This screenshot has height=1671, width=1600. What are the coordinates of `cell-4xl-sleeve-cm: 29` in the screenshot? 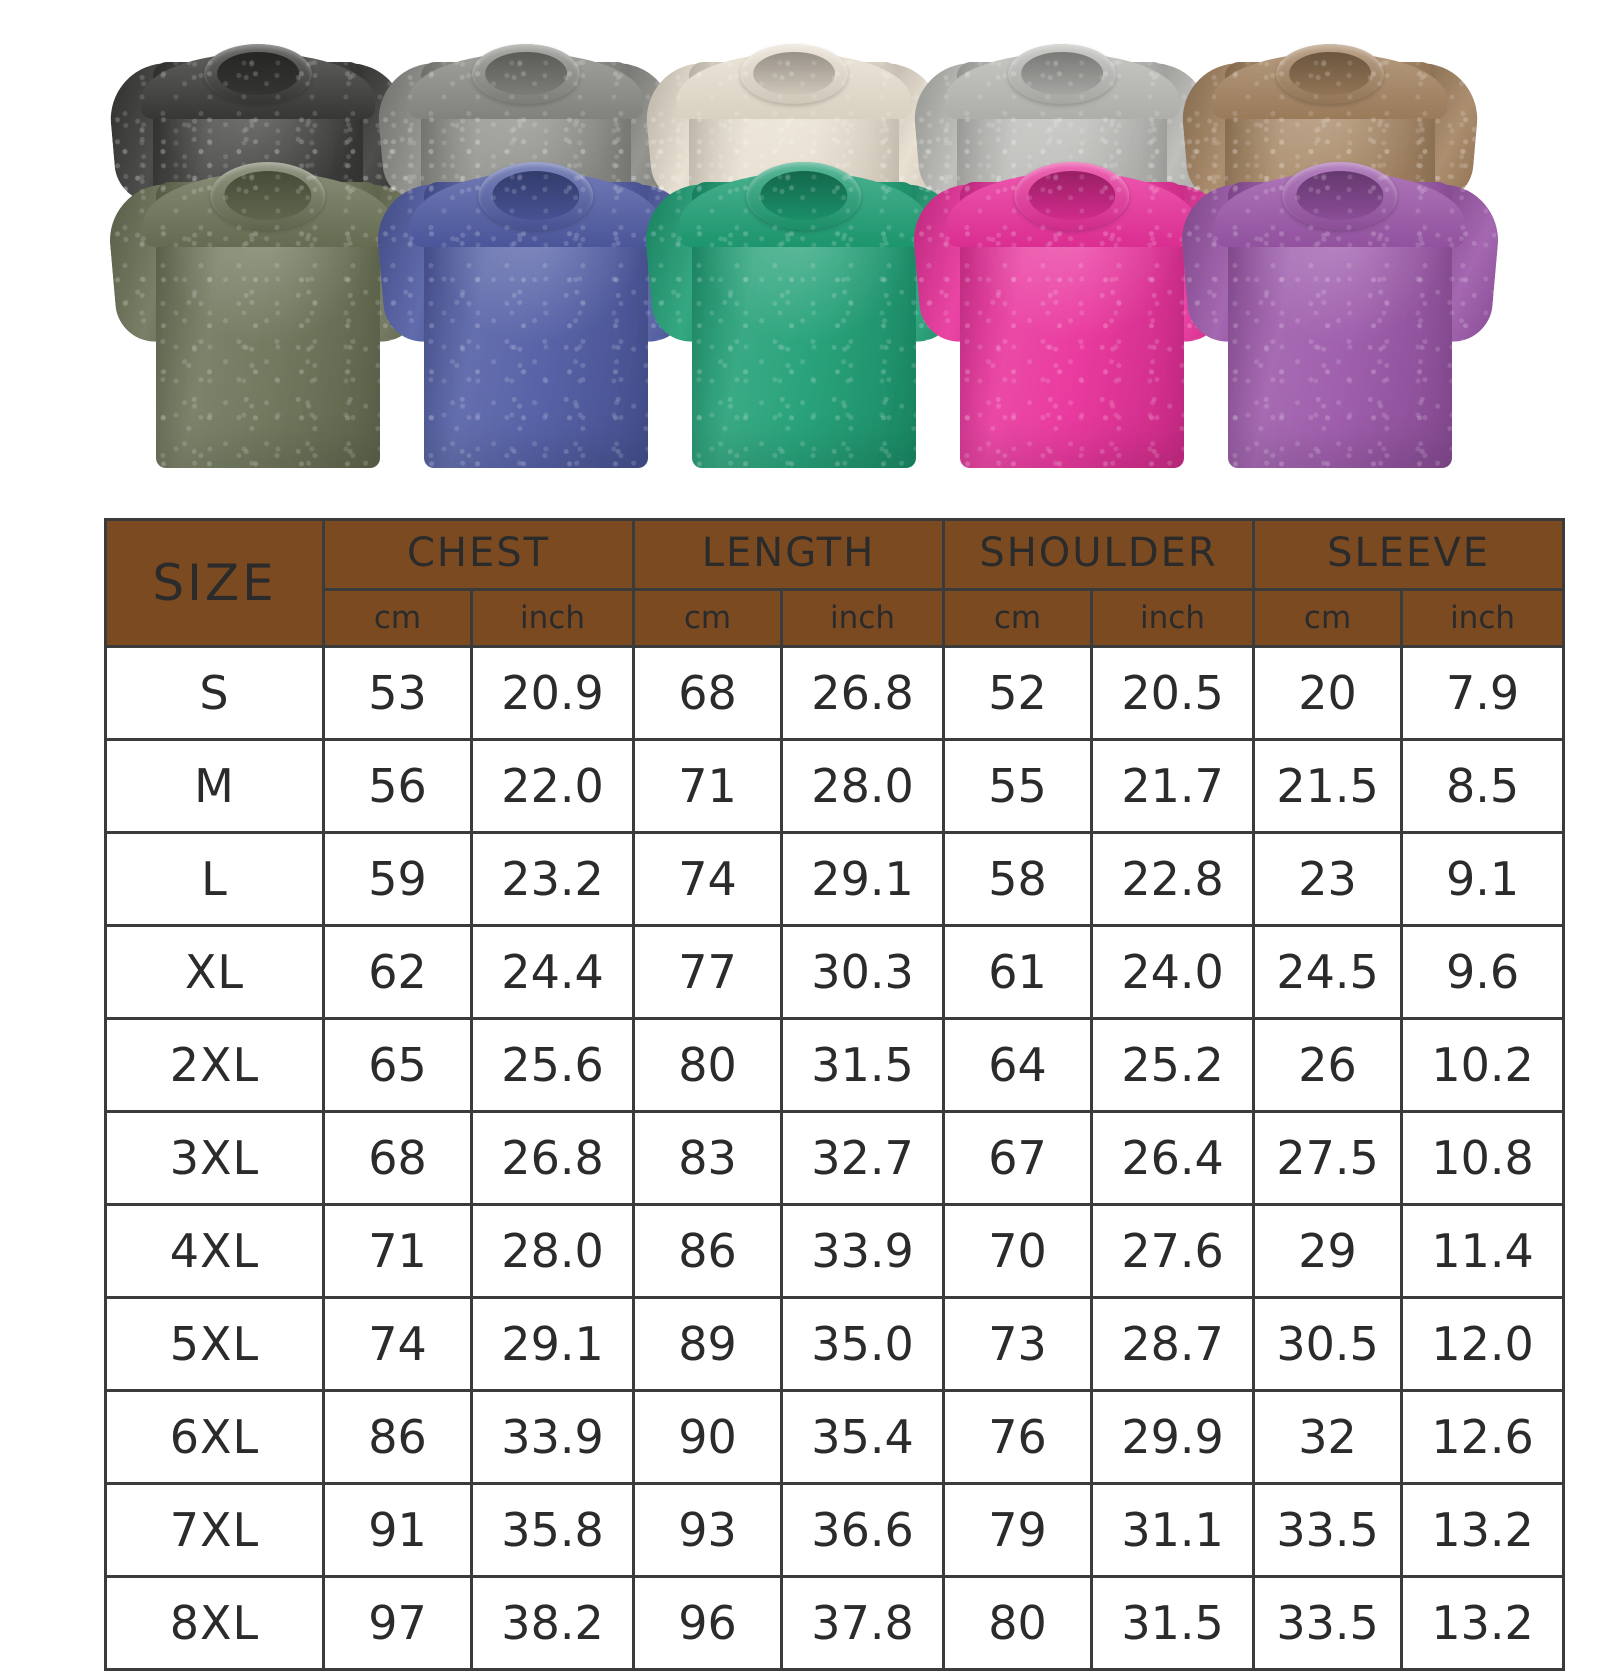 It's located at (1328, 1251).